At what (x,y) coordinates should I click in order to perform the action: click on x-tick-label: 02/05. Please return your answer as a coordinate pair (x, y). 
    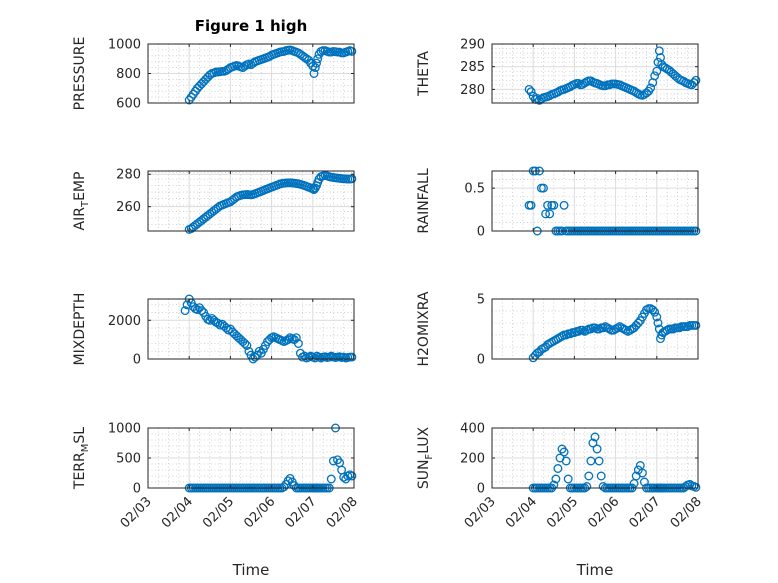
    Looking at the image, I should click on (218, 512).